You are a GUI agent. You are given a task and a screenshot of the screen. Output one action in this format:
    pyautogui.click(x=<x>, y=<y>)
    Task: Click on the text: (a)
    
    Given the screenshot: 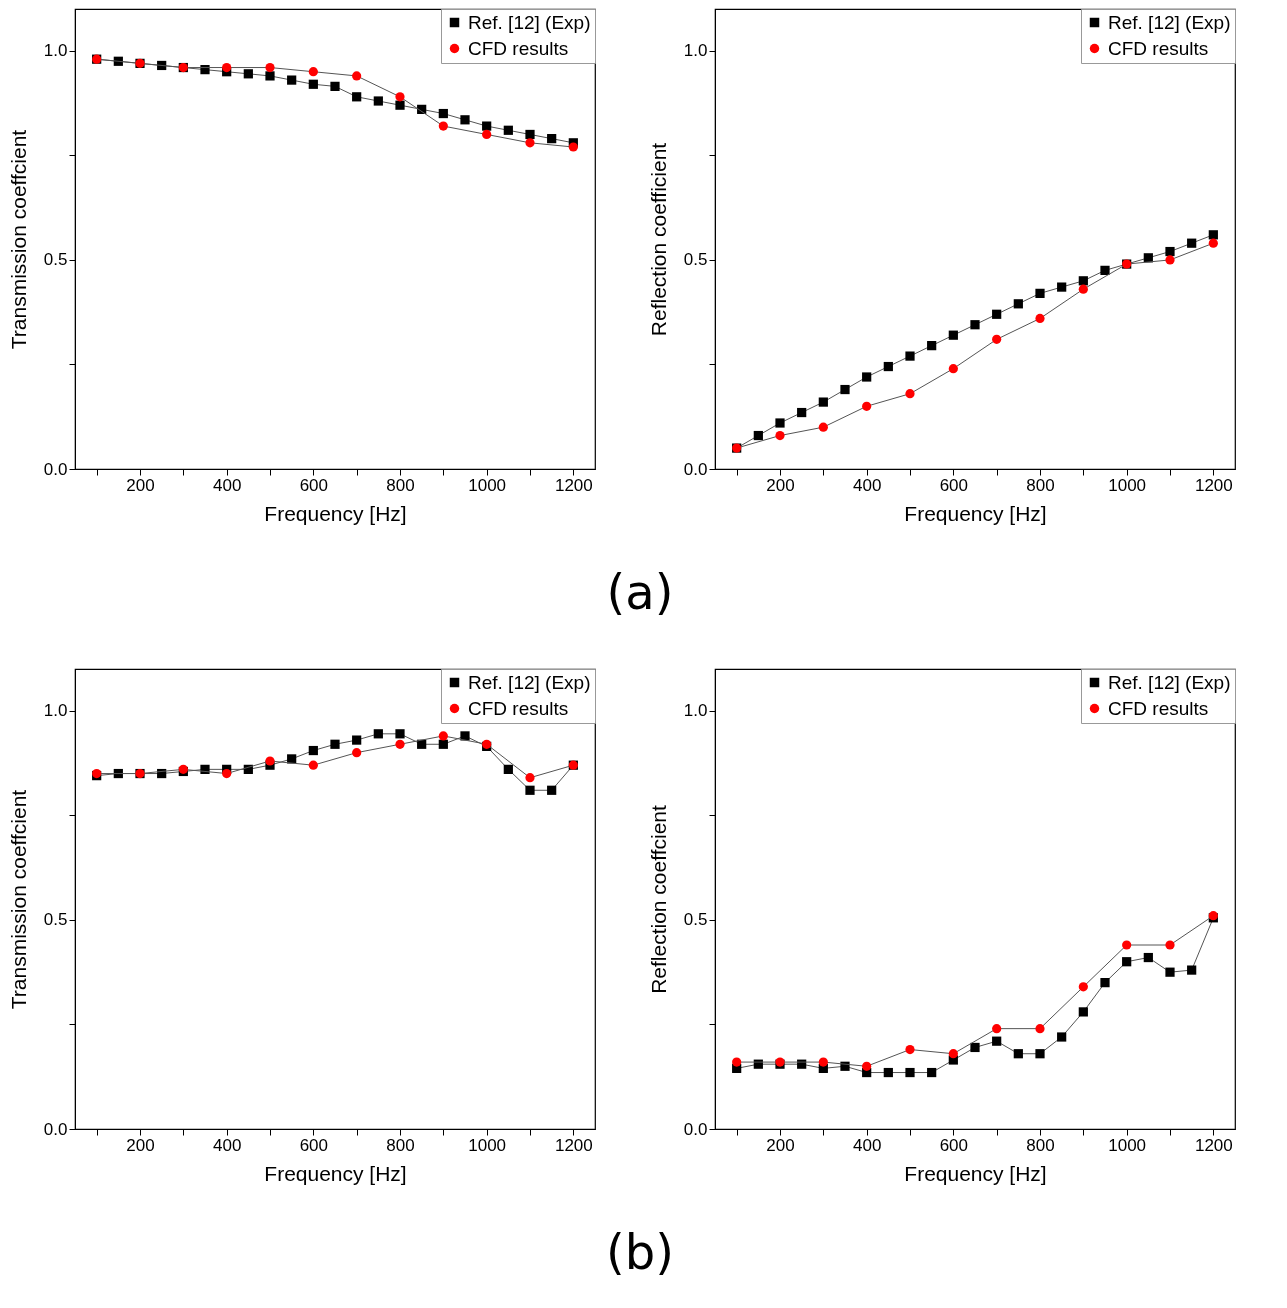 What is the action you would take?
    pyautogui.click(x=640, y=592)
    